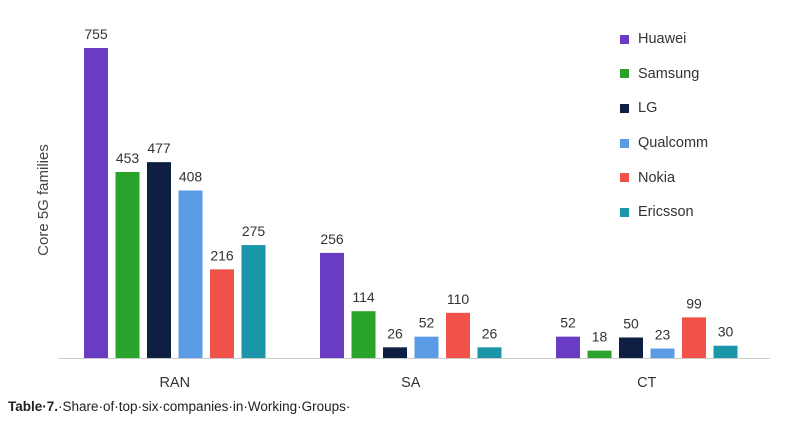  What do you see at coordinates (395, 333) in the screenshot?
I see `value-label-lg-sa: 26` at bounding box center [395, 333].